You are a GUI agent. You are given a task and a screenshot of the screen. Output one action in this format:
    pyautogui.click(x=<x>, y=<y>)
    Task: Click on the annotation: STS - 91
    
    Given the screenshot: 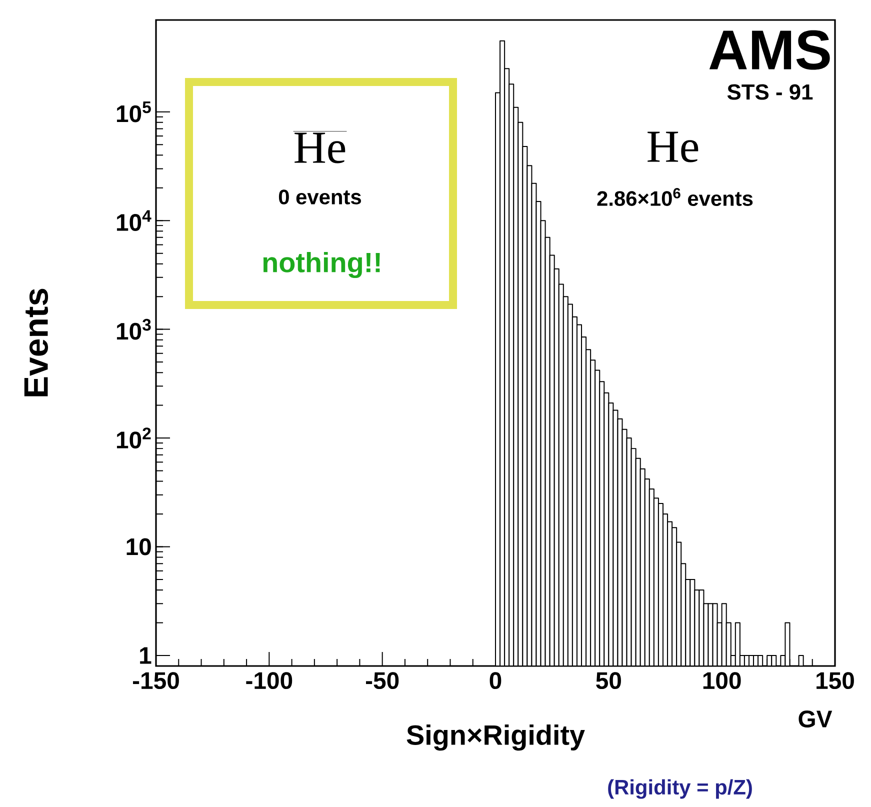 What is the action you would take?
    pyautogui.click(x=770, y=92)
    